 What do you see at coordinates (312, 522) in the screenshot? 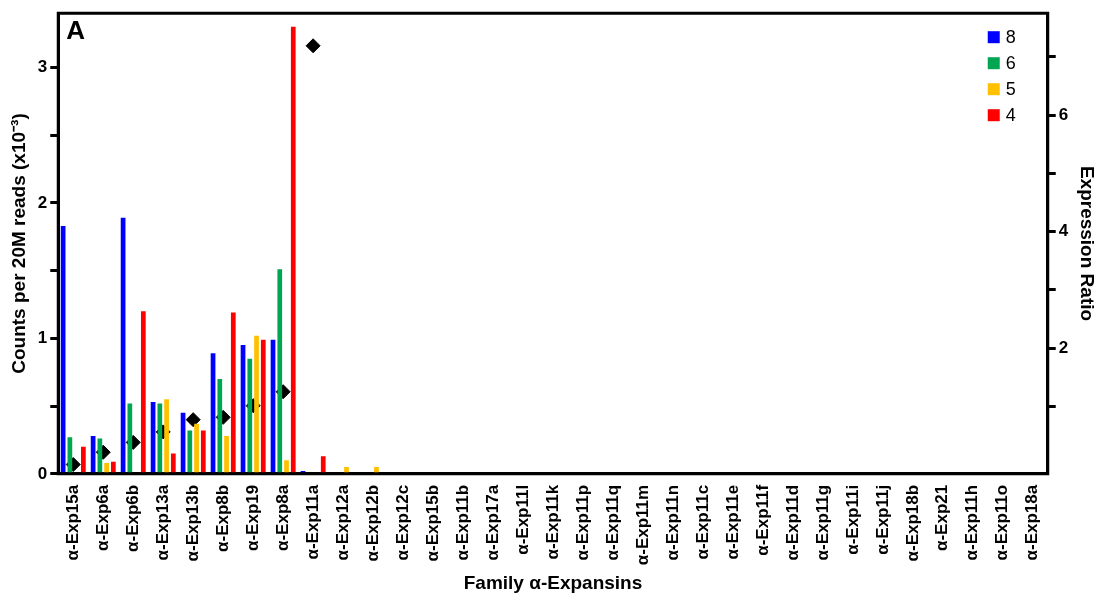
I see `x-tick-label: α-Exp11a` at bounding box center [312, 522].